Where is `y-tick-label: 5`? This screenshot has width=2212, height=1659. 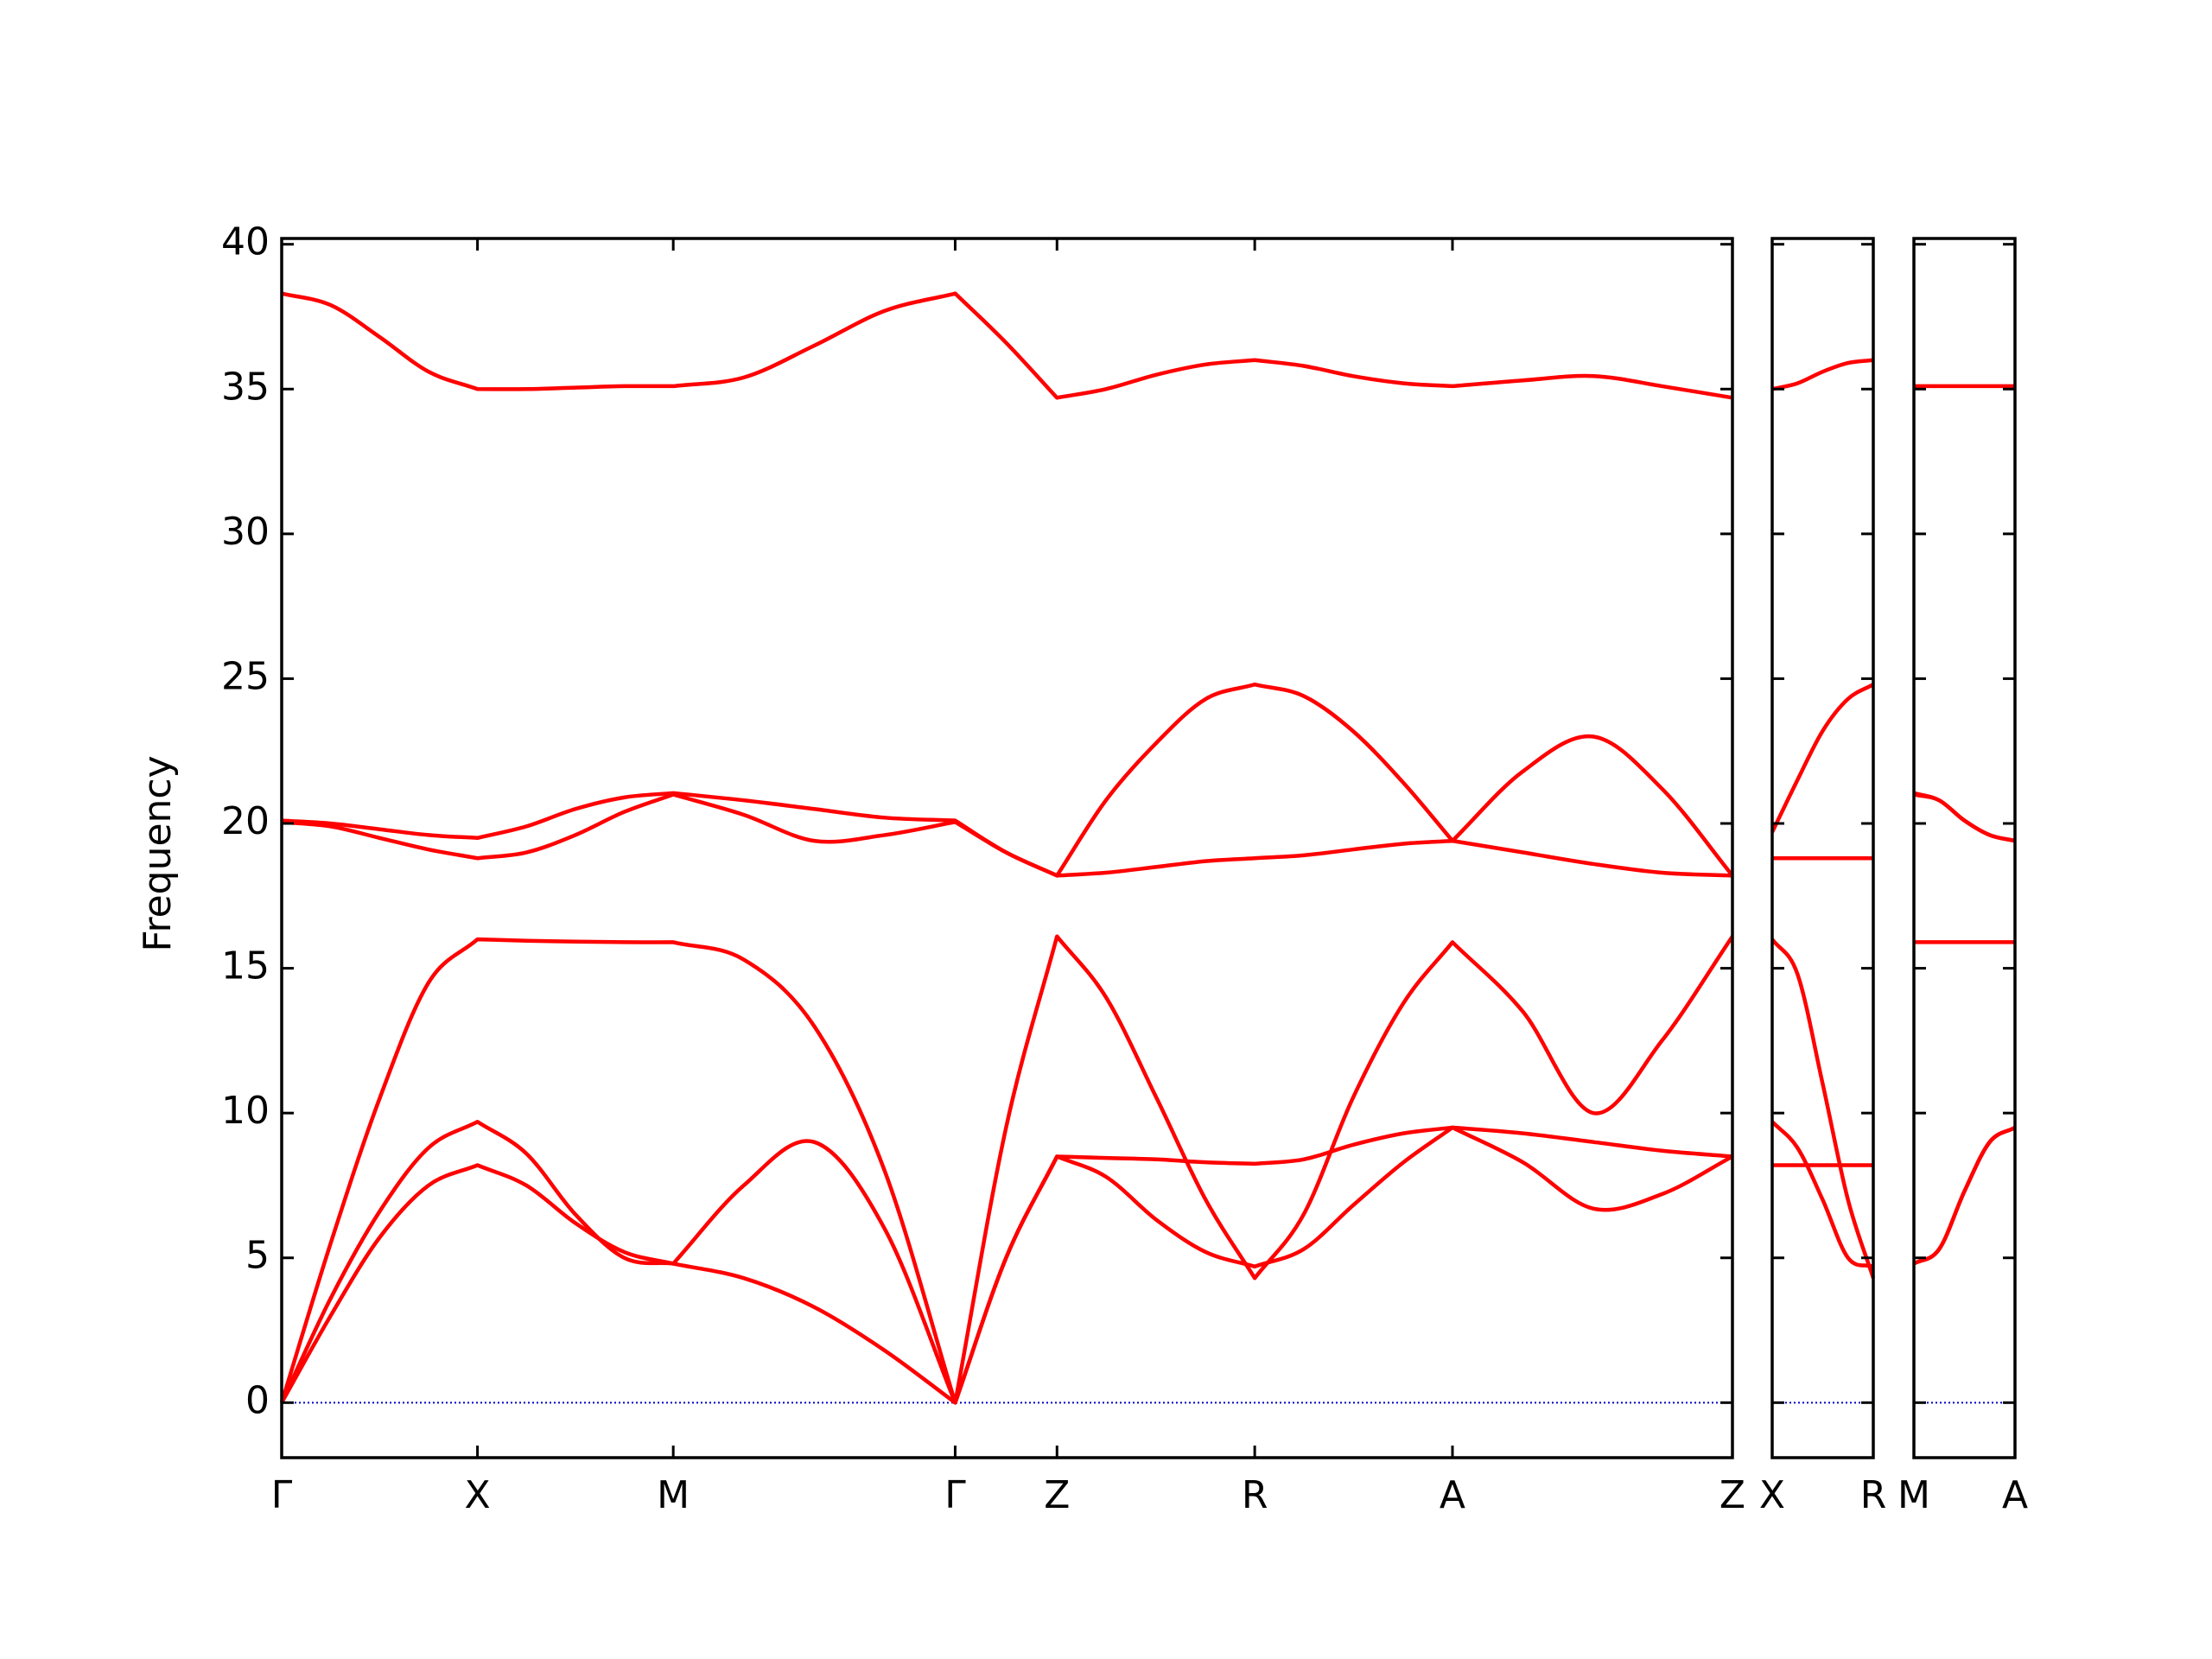 y-tick-label: 5 is located at coordinates (257, 1256).